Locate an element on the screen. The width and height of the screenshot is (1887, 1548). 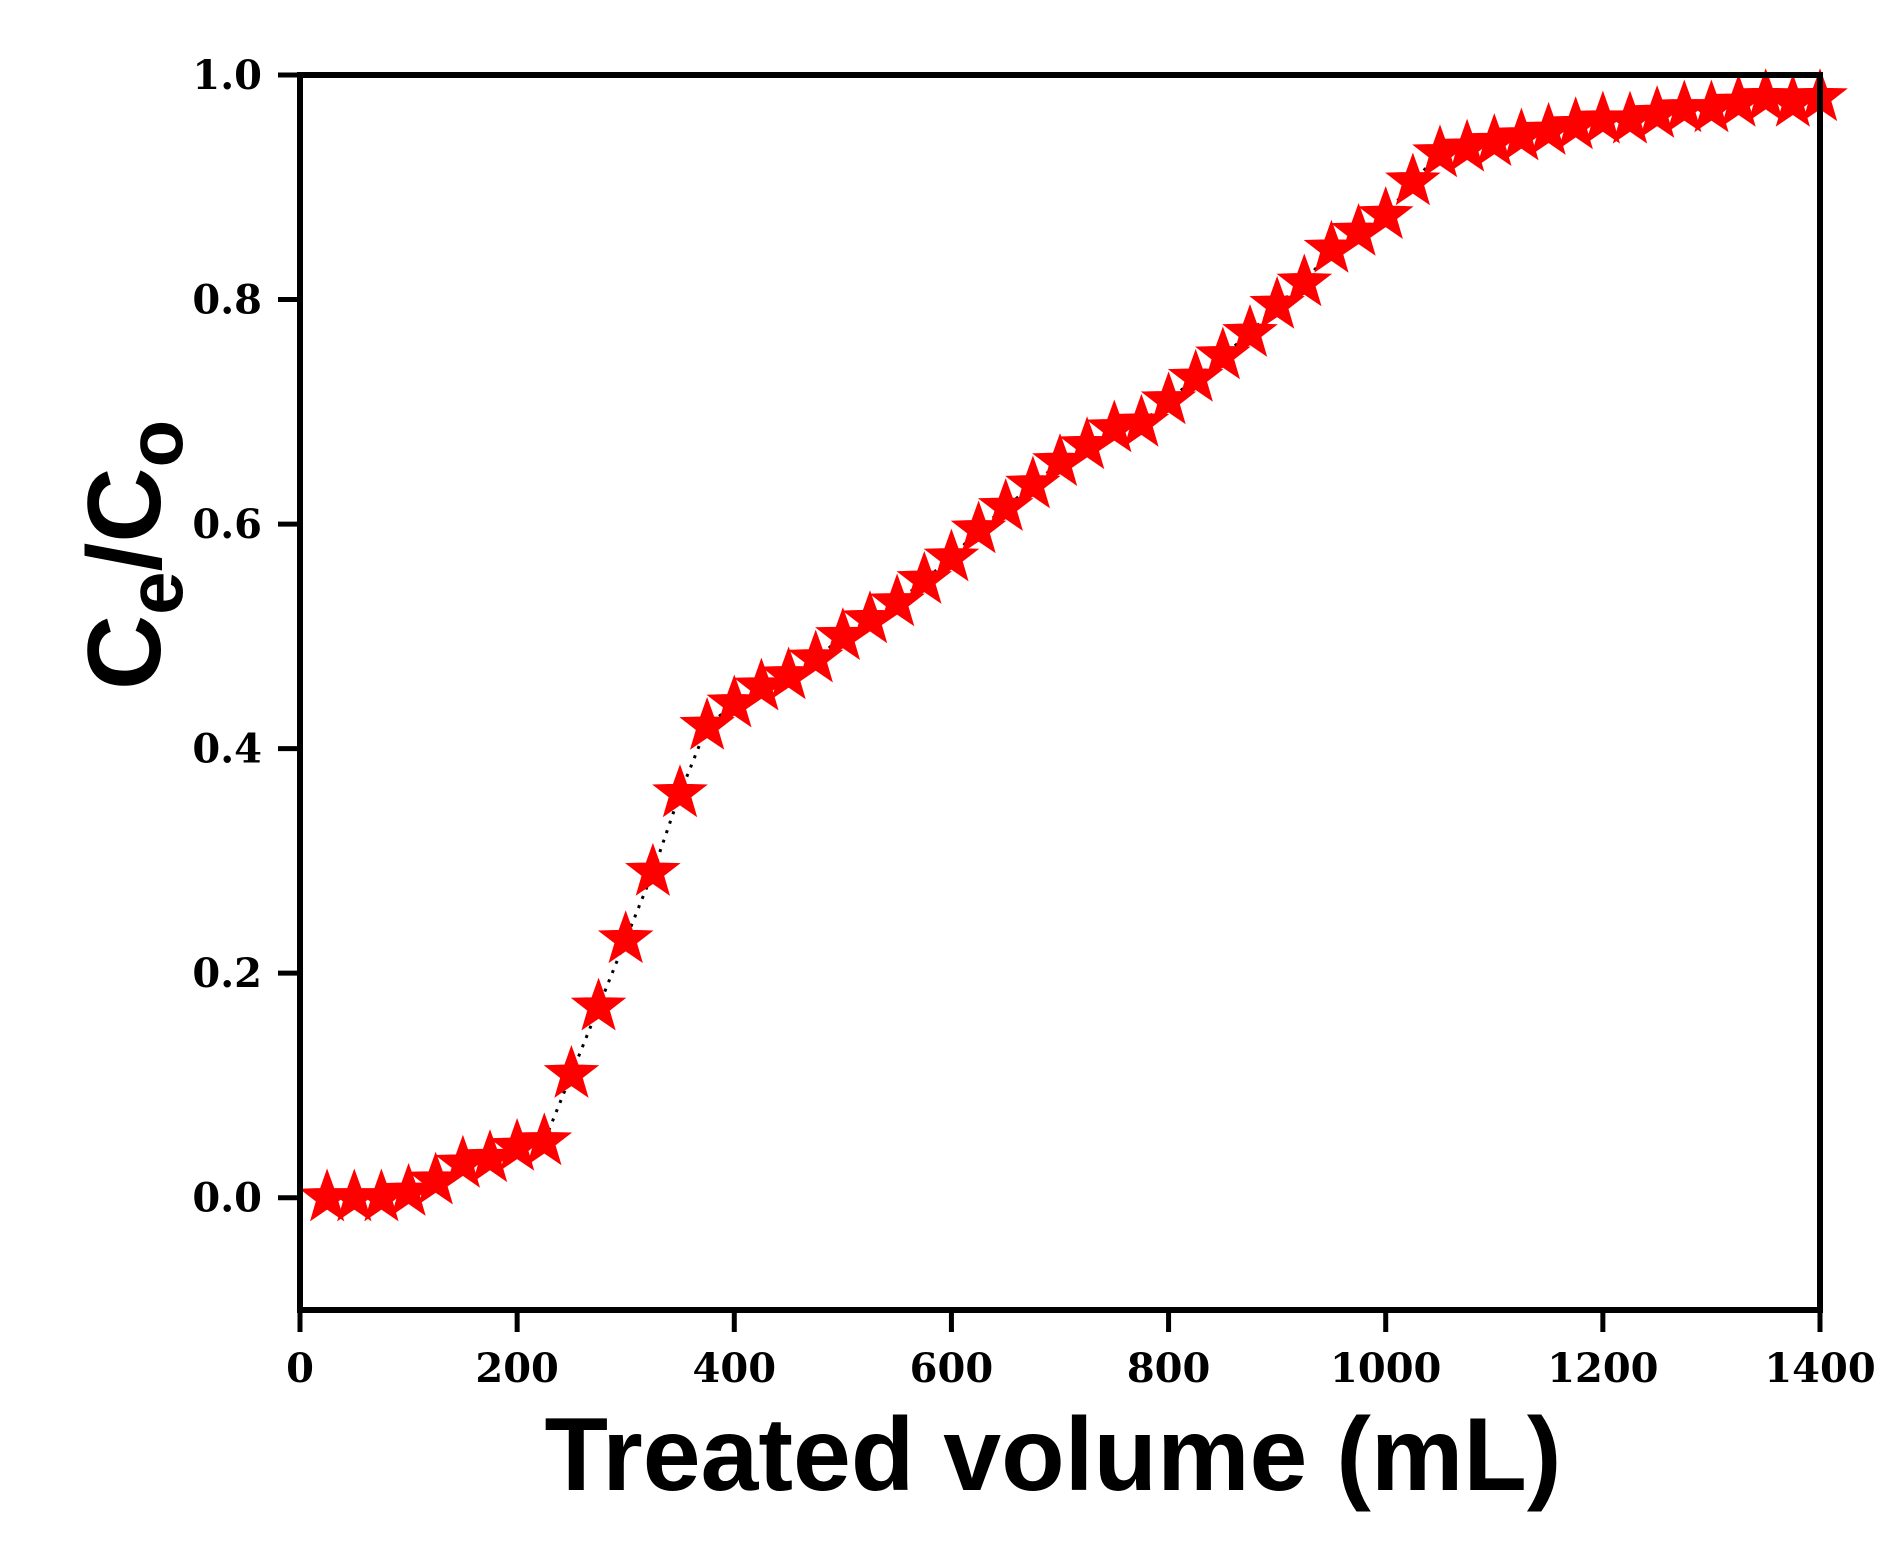
x-axis: 0 200 400 600 800 1000 1200 1400 is located at coordinates (1081, 1351).